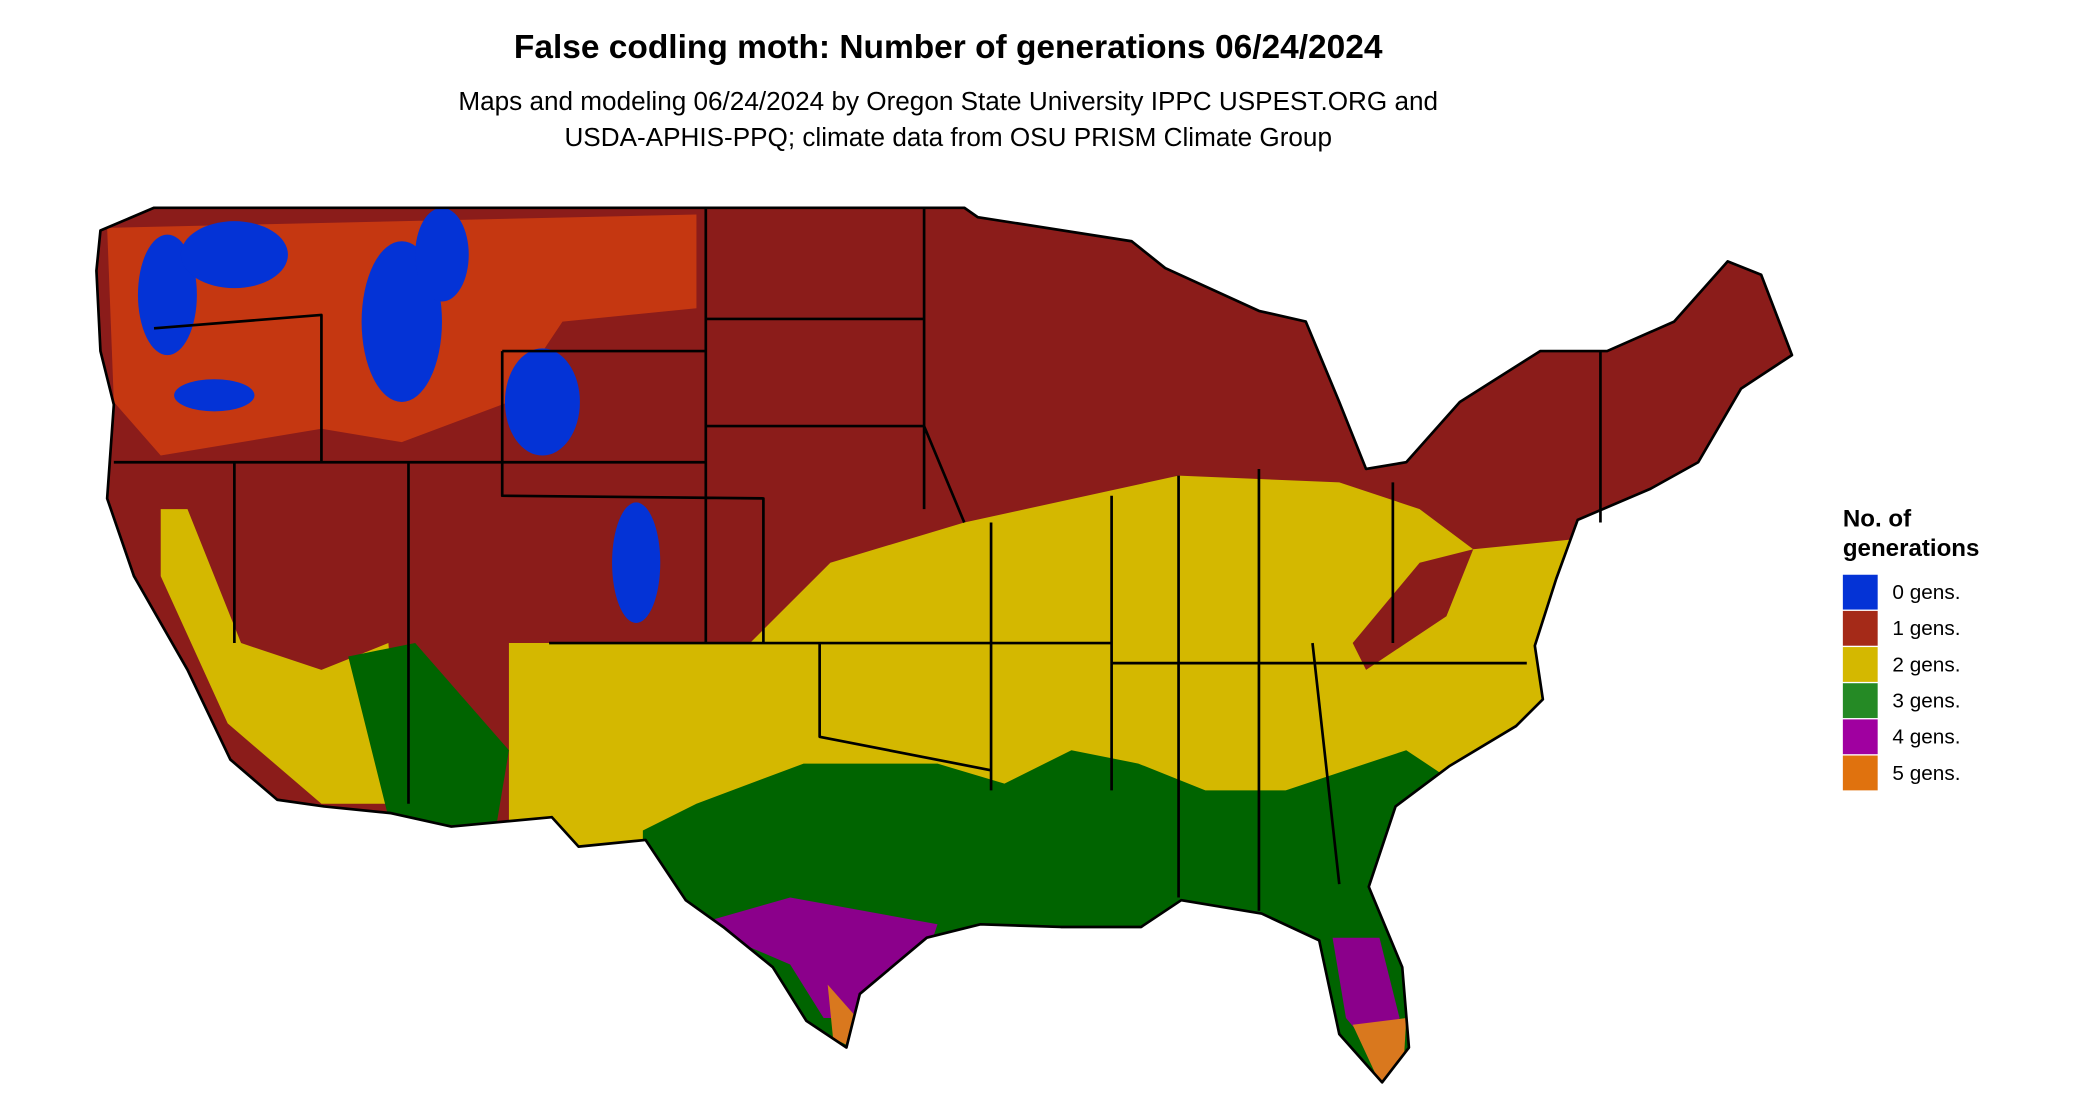 Image resolution: width=2100 pixels, height=1116 pixels. What do you see at coordinates (1911, 548) in the screenshot?
I see `legend-title: generations` at bounding box center [1911, 548].